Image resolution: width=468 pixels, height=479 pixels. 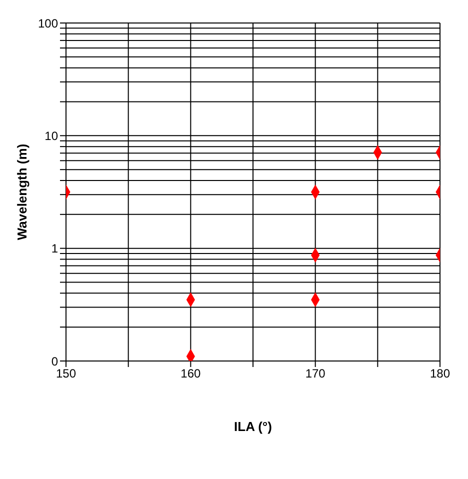 I want to click on y-tick-label: 1, so click(x=54, y=249).